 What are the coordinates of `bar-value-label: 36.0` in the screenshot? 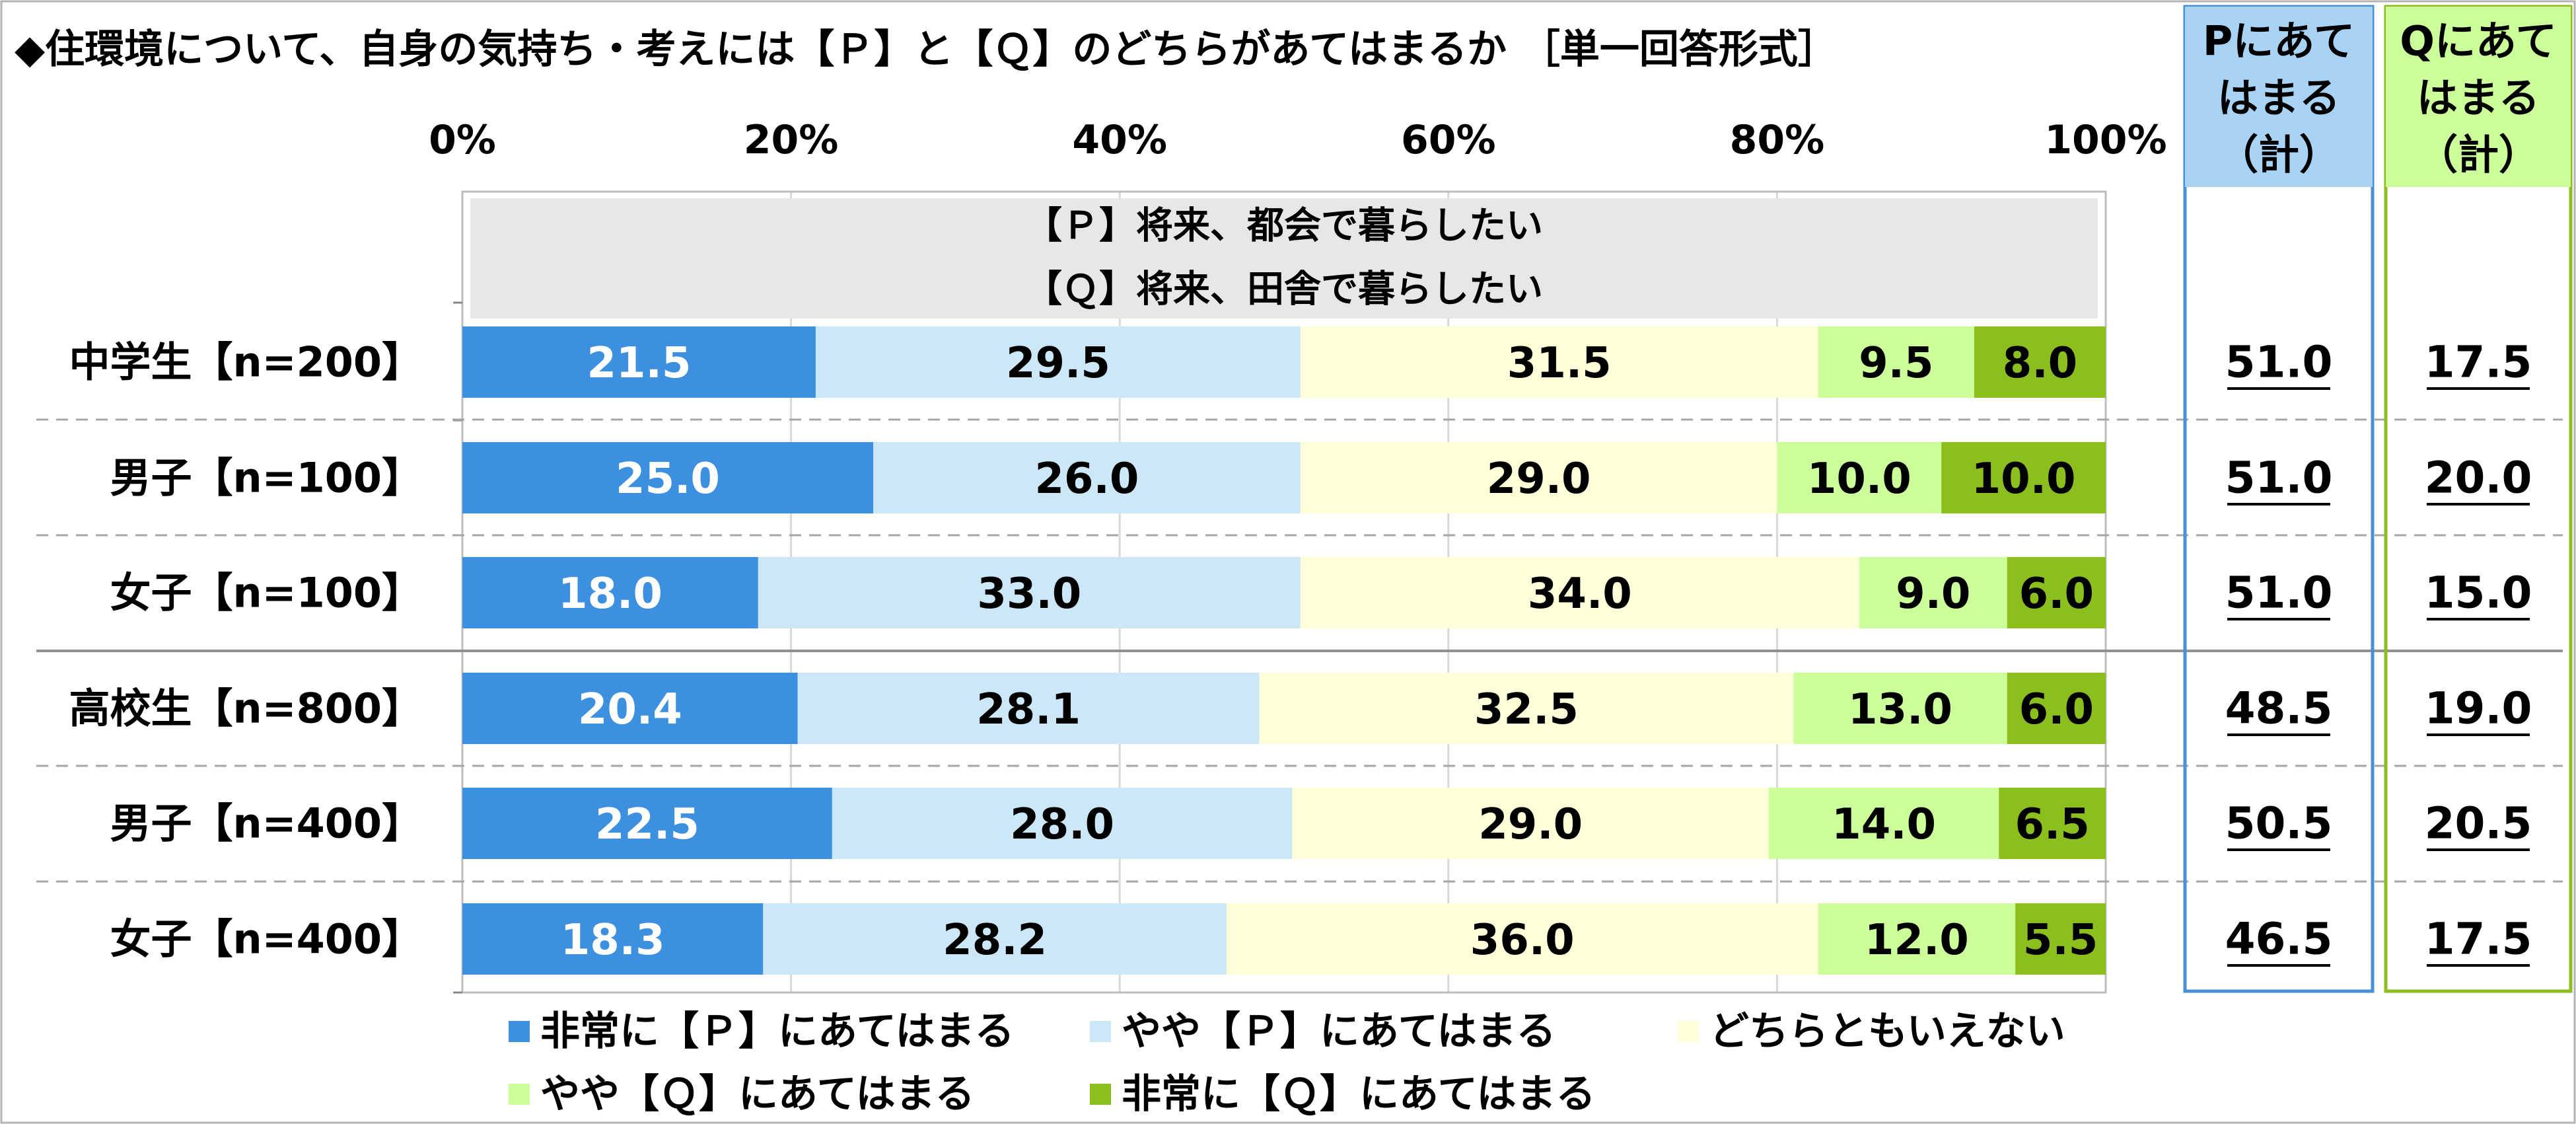 It's located at (1523, 941).